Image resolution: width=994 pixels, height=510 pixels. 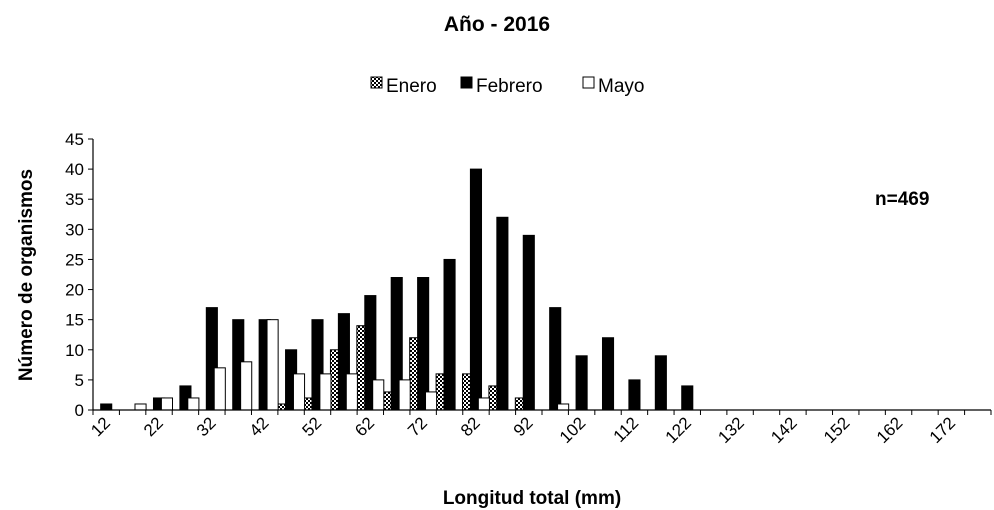 What do you see at coordinates (417, 426) in the screenshot?
I see `x-tick-label: 72` at bounding box center [417, 426].